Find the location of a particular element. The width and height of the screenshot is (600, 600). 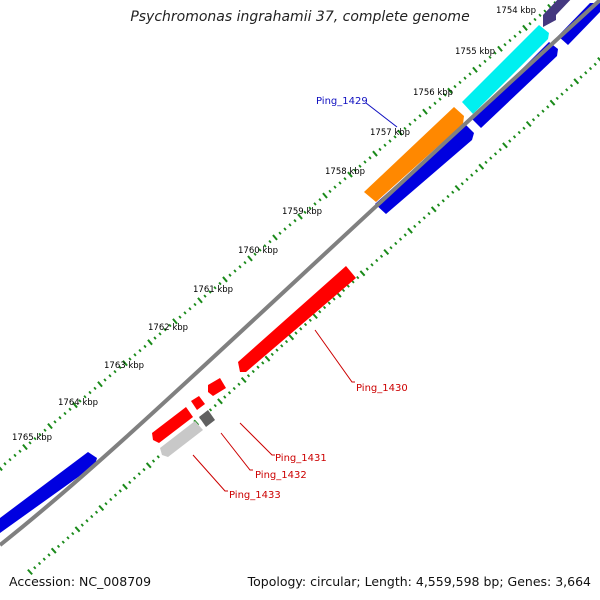

gene-blue-arrow-upper is located at coordinates (515, 85).